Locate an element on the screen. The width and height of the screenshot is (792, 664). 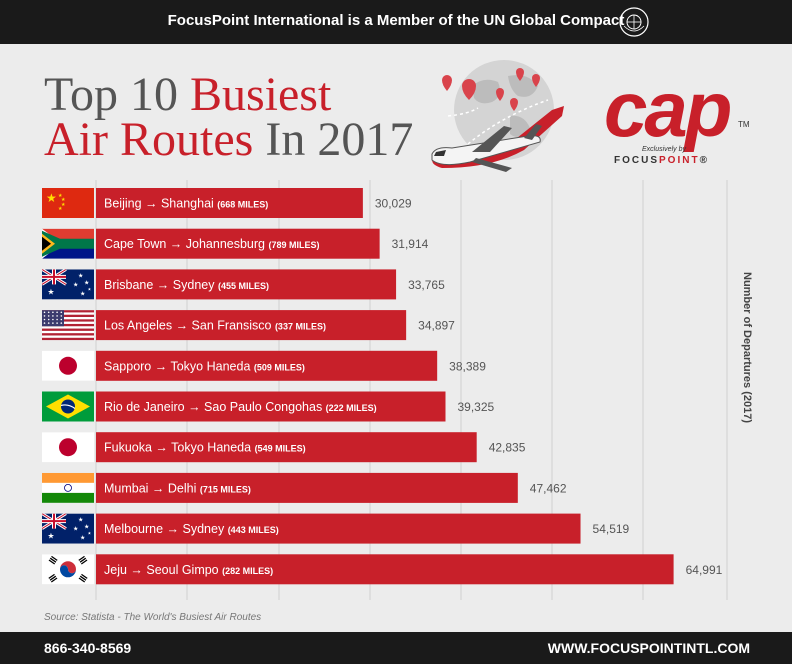
route-label: Beijing → Shanghai (668 MILES) is located at coordinates (186, 204).